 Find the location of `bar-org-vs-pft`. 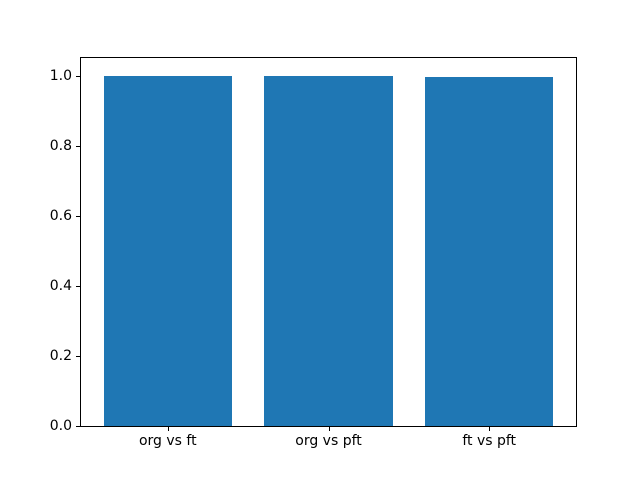

bar-org-vs-pft is located at coordinates (328, 251).